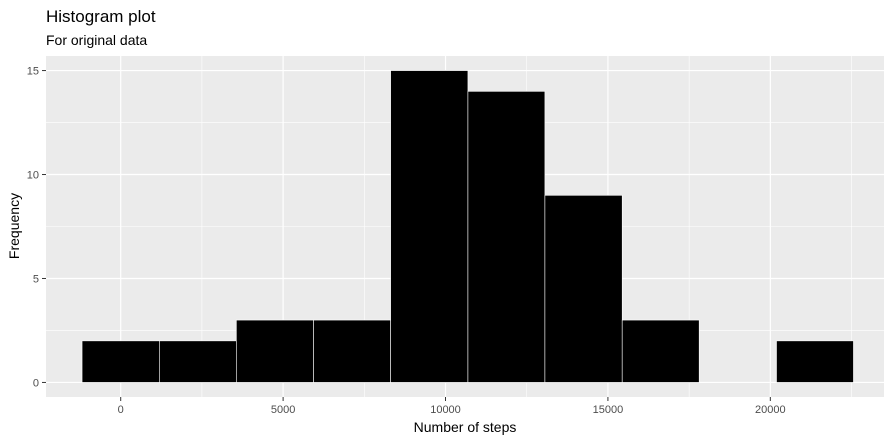  Describe the element at coordinates (465, 427) in the screenshot. I see `x-axis-title: Number of steps` at that location.